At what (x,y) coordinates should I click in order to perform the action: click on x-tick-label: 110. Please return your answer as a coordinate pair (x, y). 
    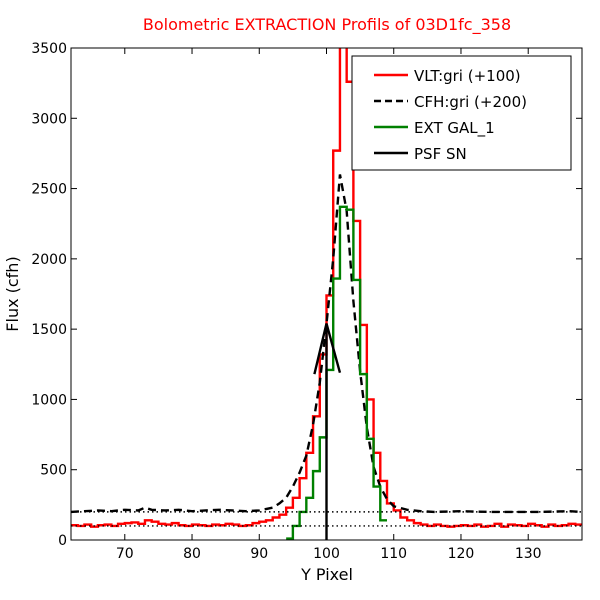
    Looking at the image, I should click on (393, 554).